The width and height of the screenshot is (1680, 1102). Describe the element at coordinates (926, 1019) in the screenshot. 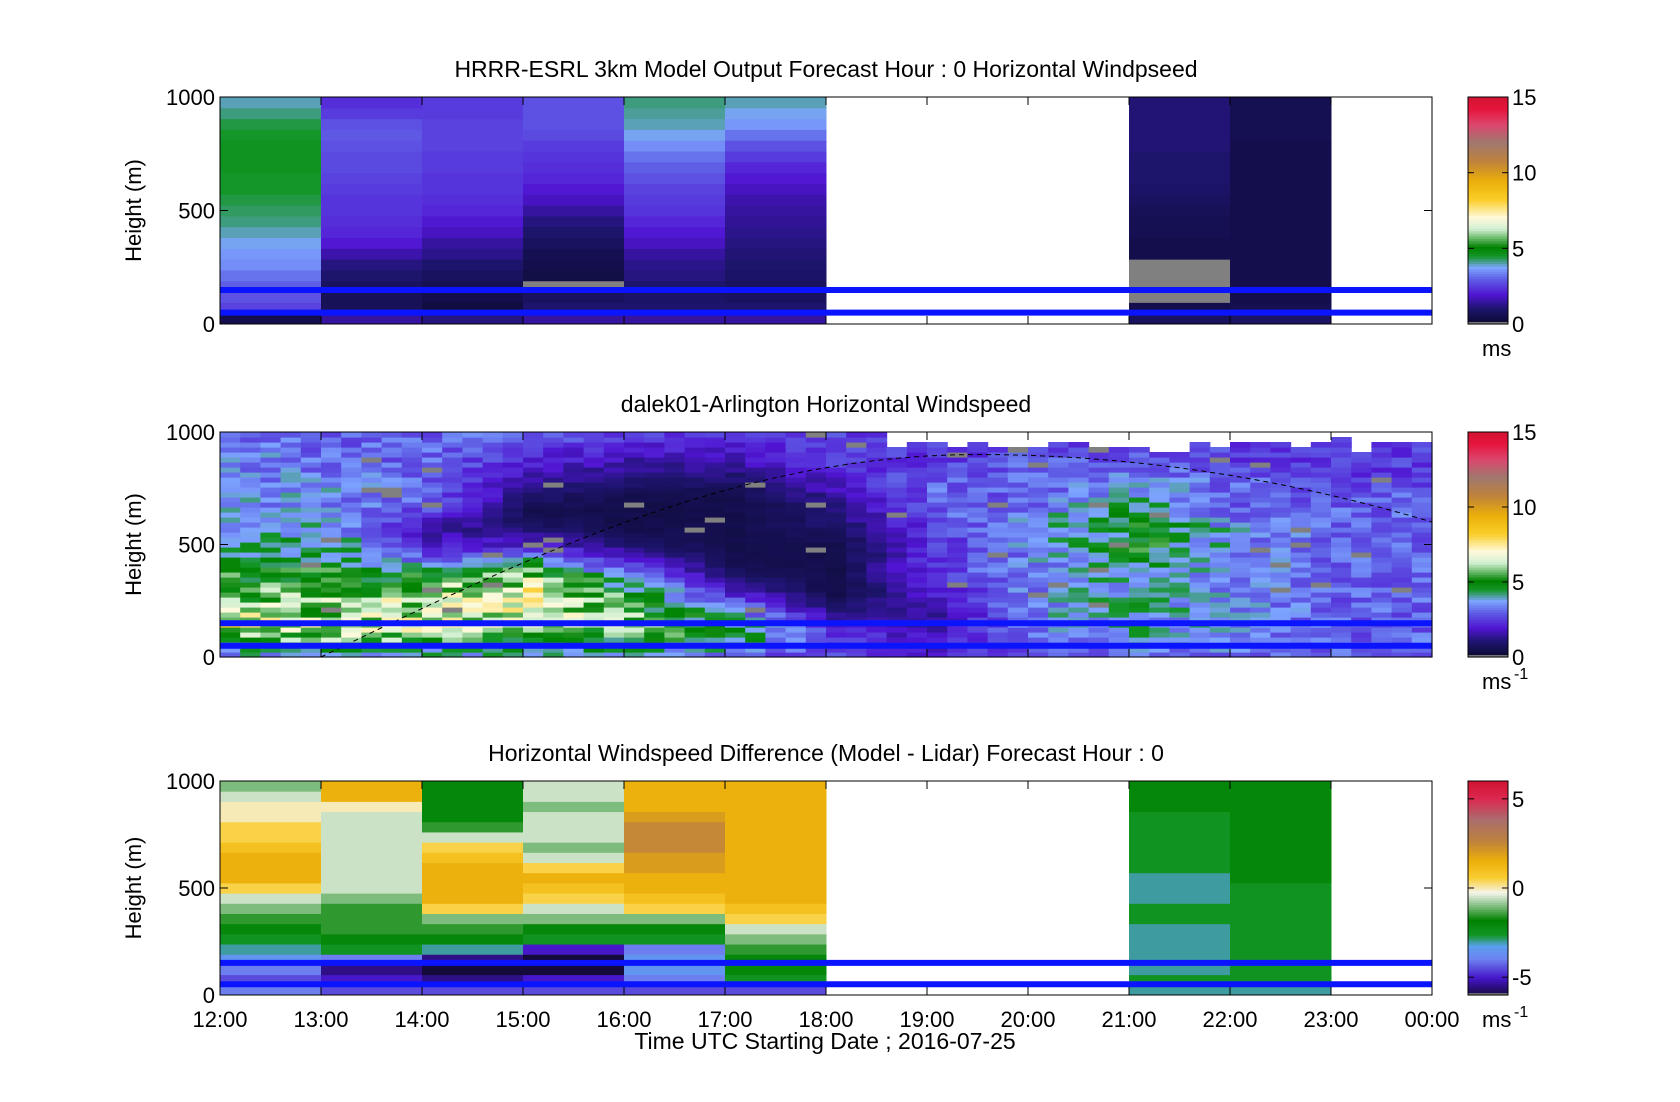

I see `x-tick-label: 19:00` at that location.